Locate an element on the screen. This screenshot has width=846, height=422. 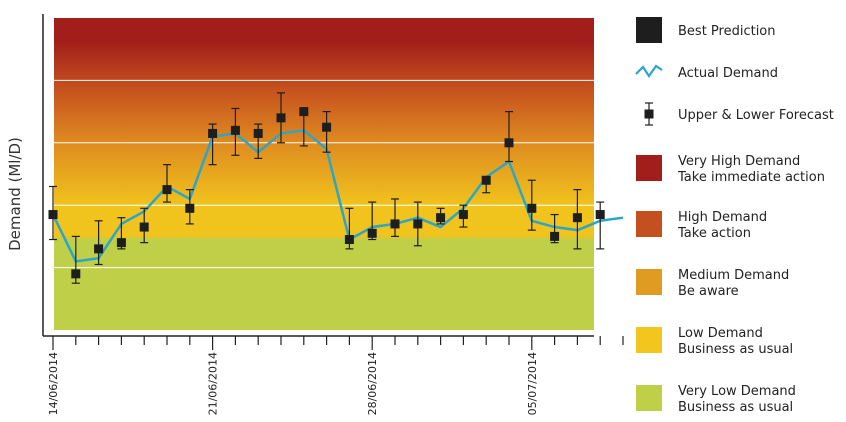
legend-label: Very Low Demand is located at coordinates (737, 391).